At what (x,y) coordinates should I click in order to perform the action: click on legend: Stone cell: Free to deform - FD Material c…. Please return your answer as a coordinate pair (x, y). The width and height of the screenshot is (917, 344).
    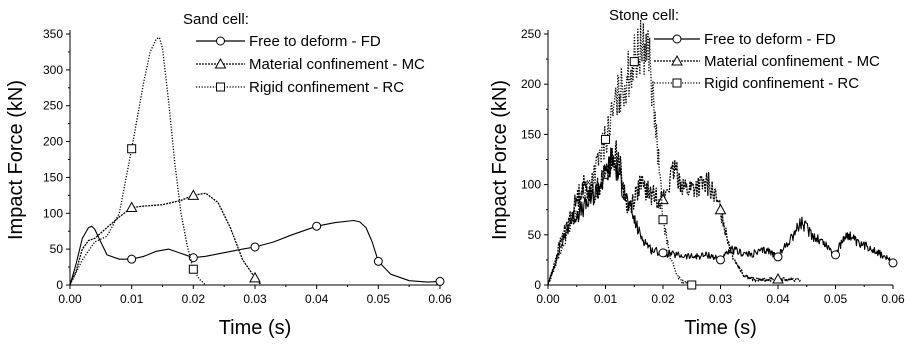
    Looking at the image, I should click on (744, 49).